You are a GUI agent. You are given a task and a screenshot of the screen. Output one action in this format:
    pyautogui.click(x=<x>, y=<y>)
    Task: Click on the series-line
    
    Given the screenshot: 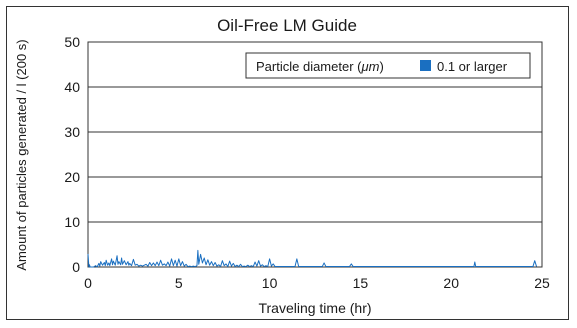 What is the action you would take?
    pyautogui.click(x=312, y=258)
    